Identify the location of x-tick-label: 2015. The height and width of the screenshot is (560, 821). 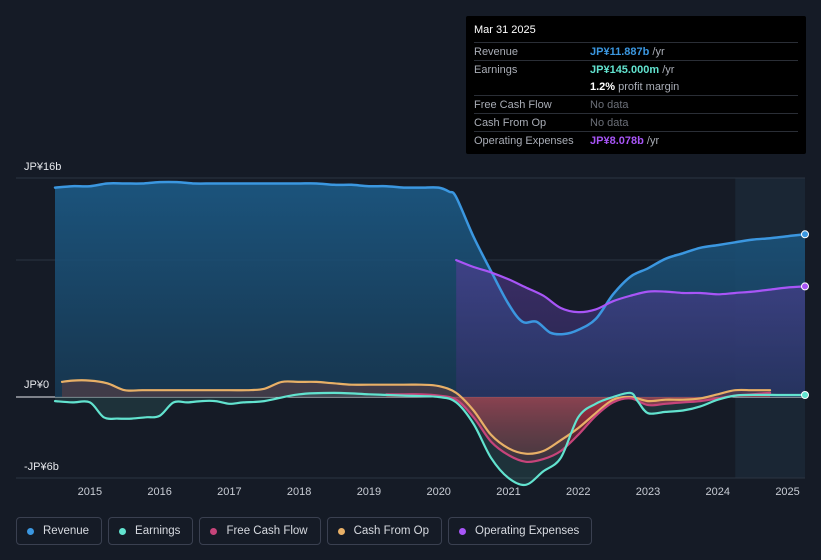
(90, 492).